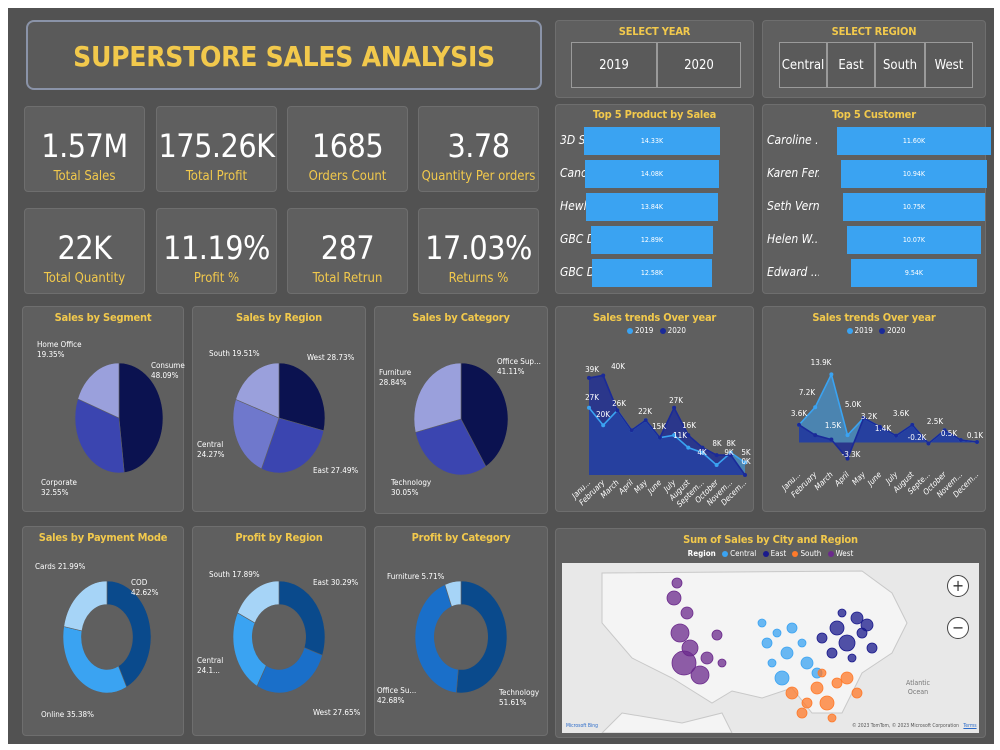  I want to click on legend-2019-b: 2019, so click(863, 330).